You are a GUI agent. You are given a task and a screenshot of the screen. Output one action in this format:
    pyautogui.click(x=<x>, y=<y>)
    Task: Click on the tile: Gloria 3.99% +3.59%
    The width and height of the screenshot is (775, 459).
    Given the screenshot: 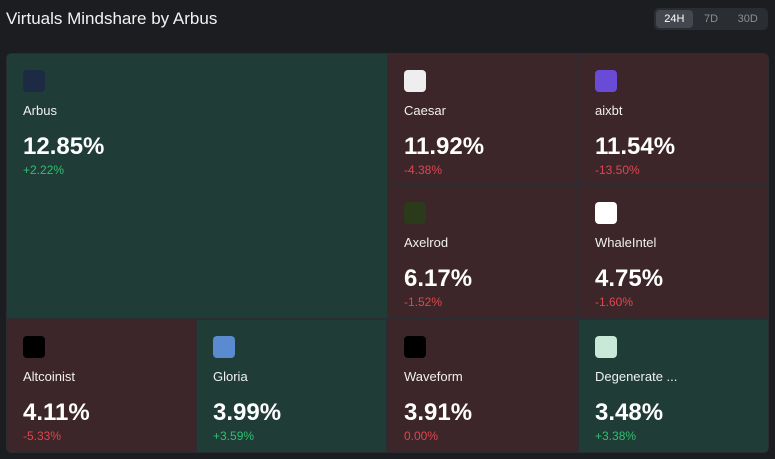 What is the action you would take?
    pyautogui.click(x=291, y=386)
    